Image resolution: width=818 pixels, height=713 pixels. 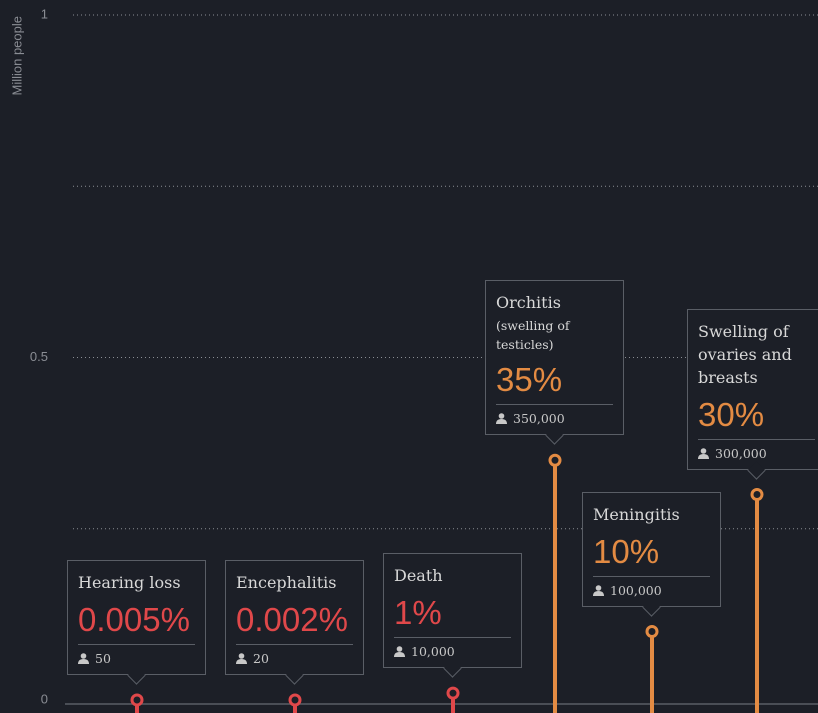 What do you see at coordinates (528, 303) in the screenshot?
I see `category-label: Orchitis` at bounding box center [528, 303].